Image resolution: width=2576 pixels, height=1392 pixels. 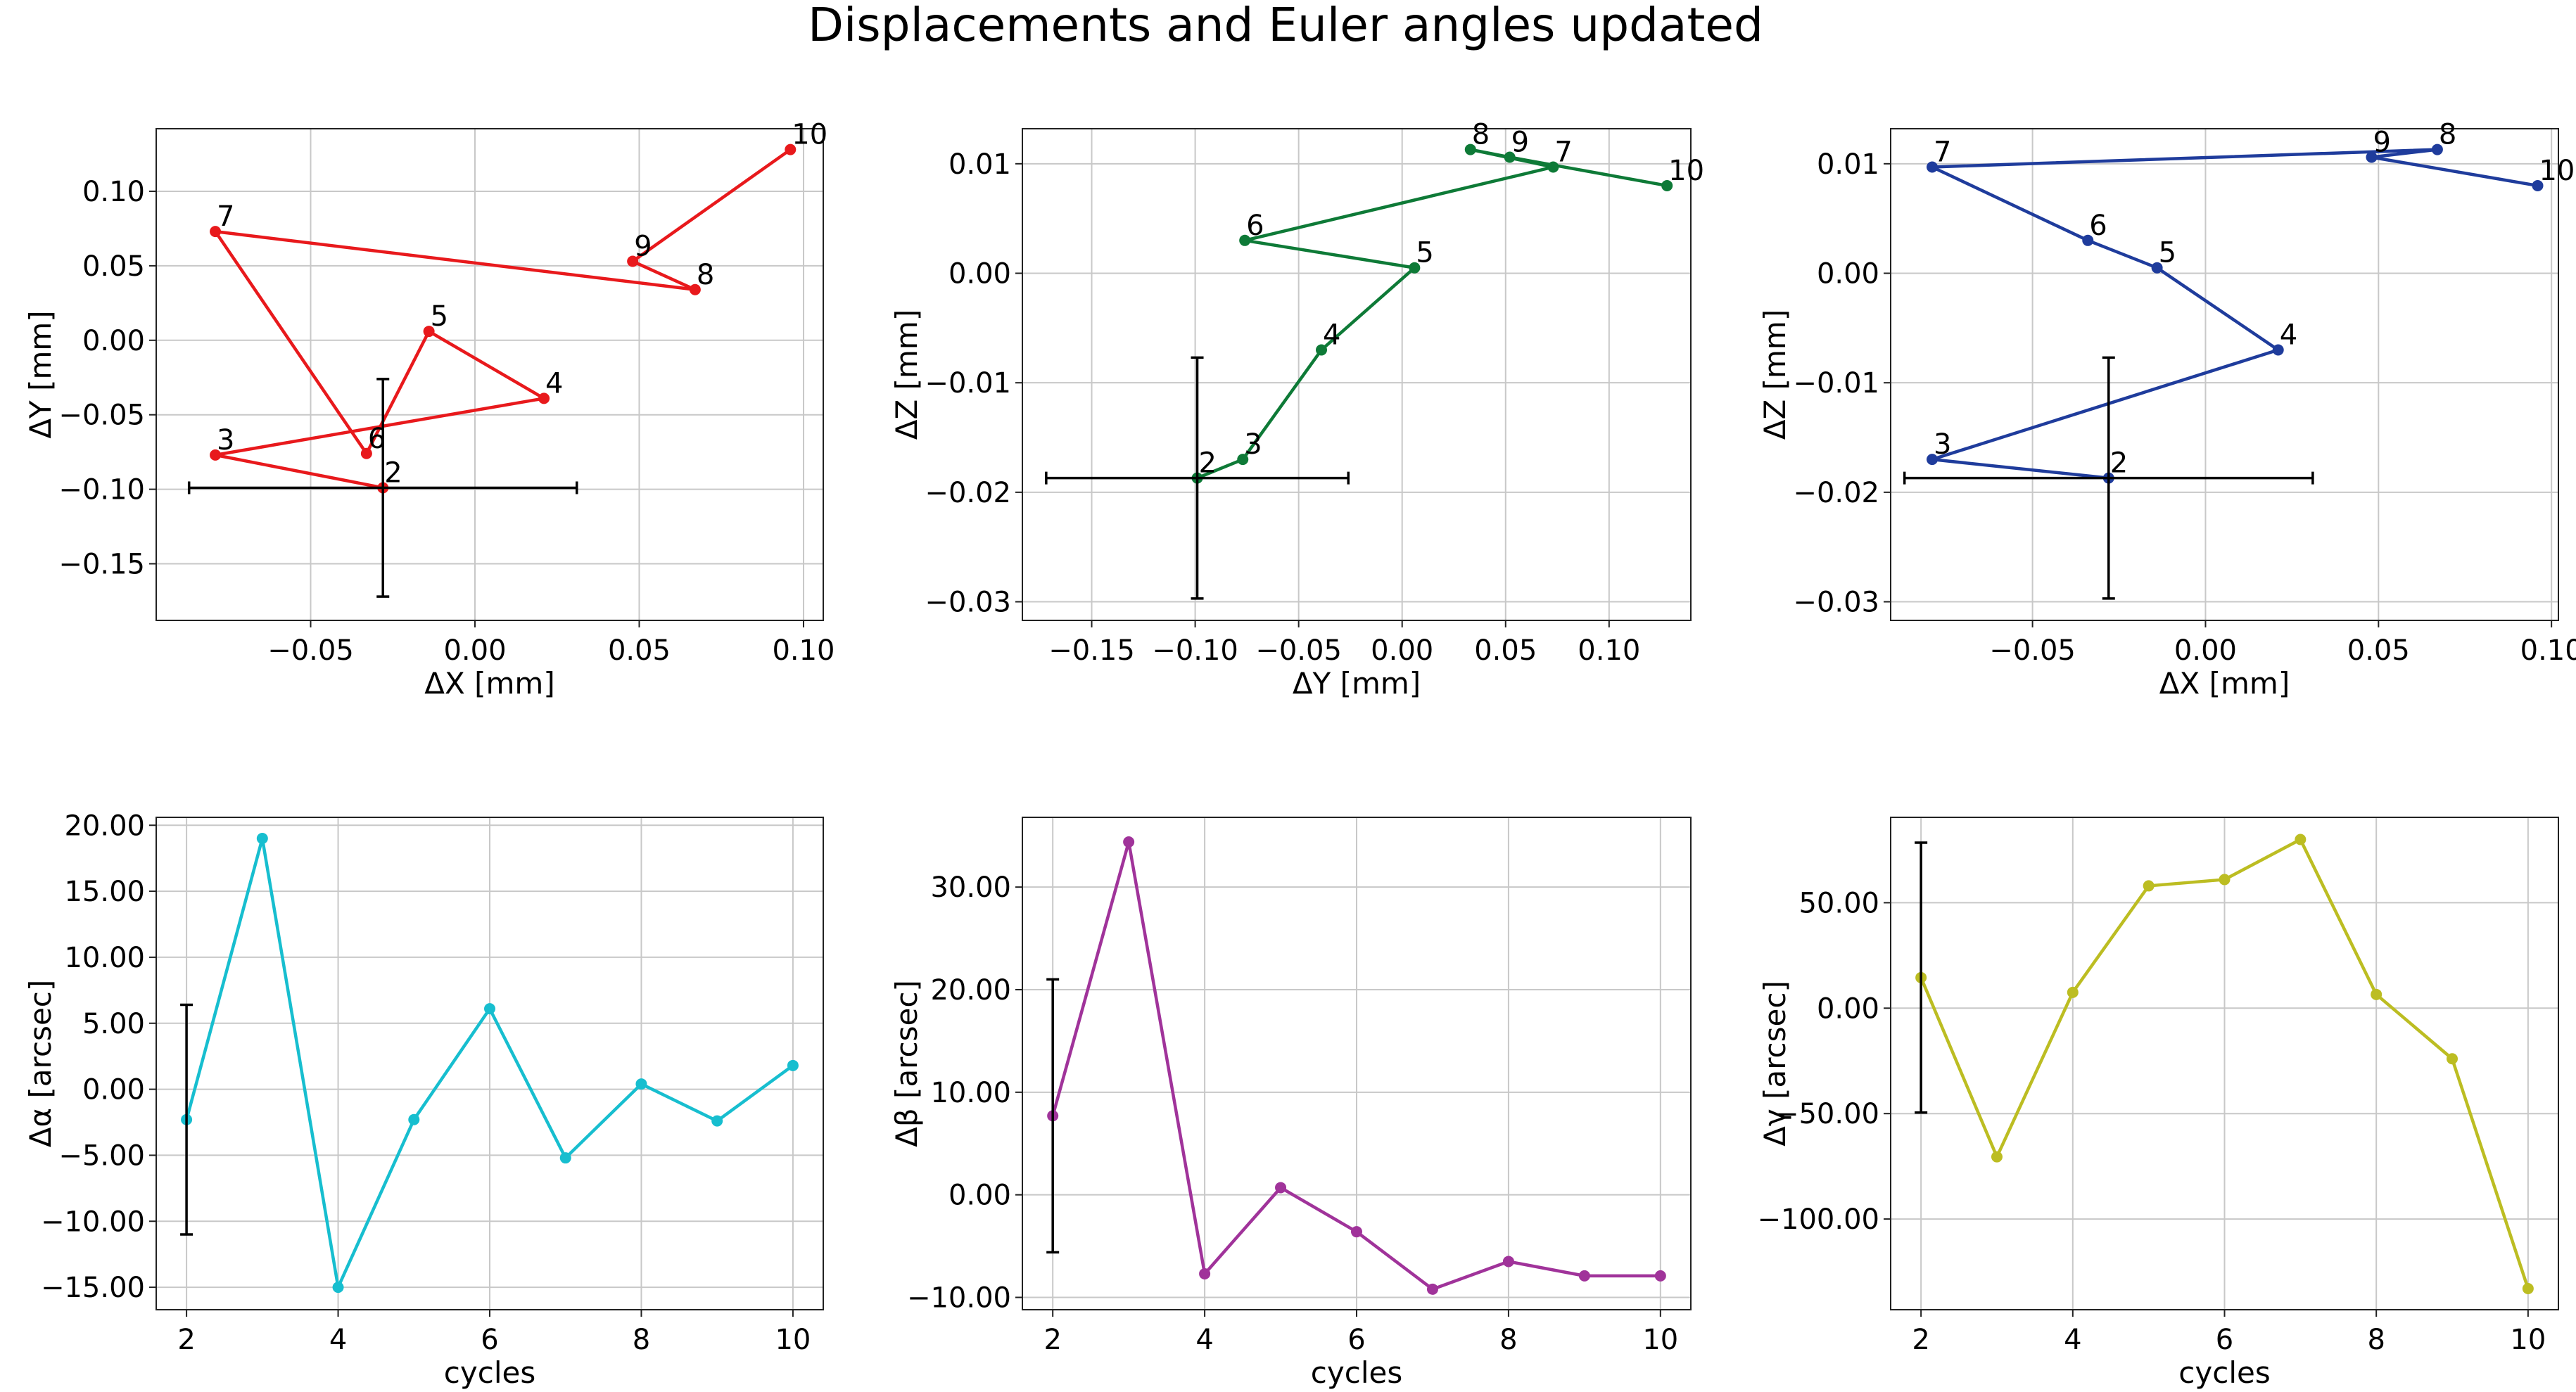 What do you see at coordinates (104, 826) in the screenshot?
I see `y-tick-label: 20.00` at bounding box center [104, 826].